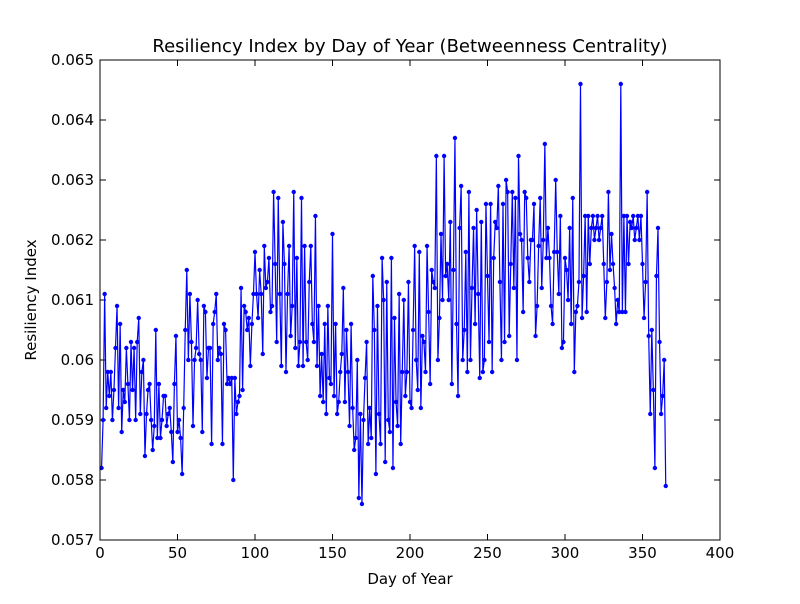  Describe the element at coordinates (72, 180) in the screenshot. I see `y-tick-label: 0.063` at that location.